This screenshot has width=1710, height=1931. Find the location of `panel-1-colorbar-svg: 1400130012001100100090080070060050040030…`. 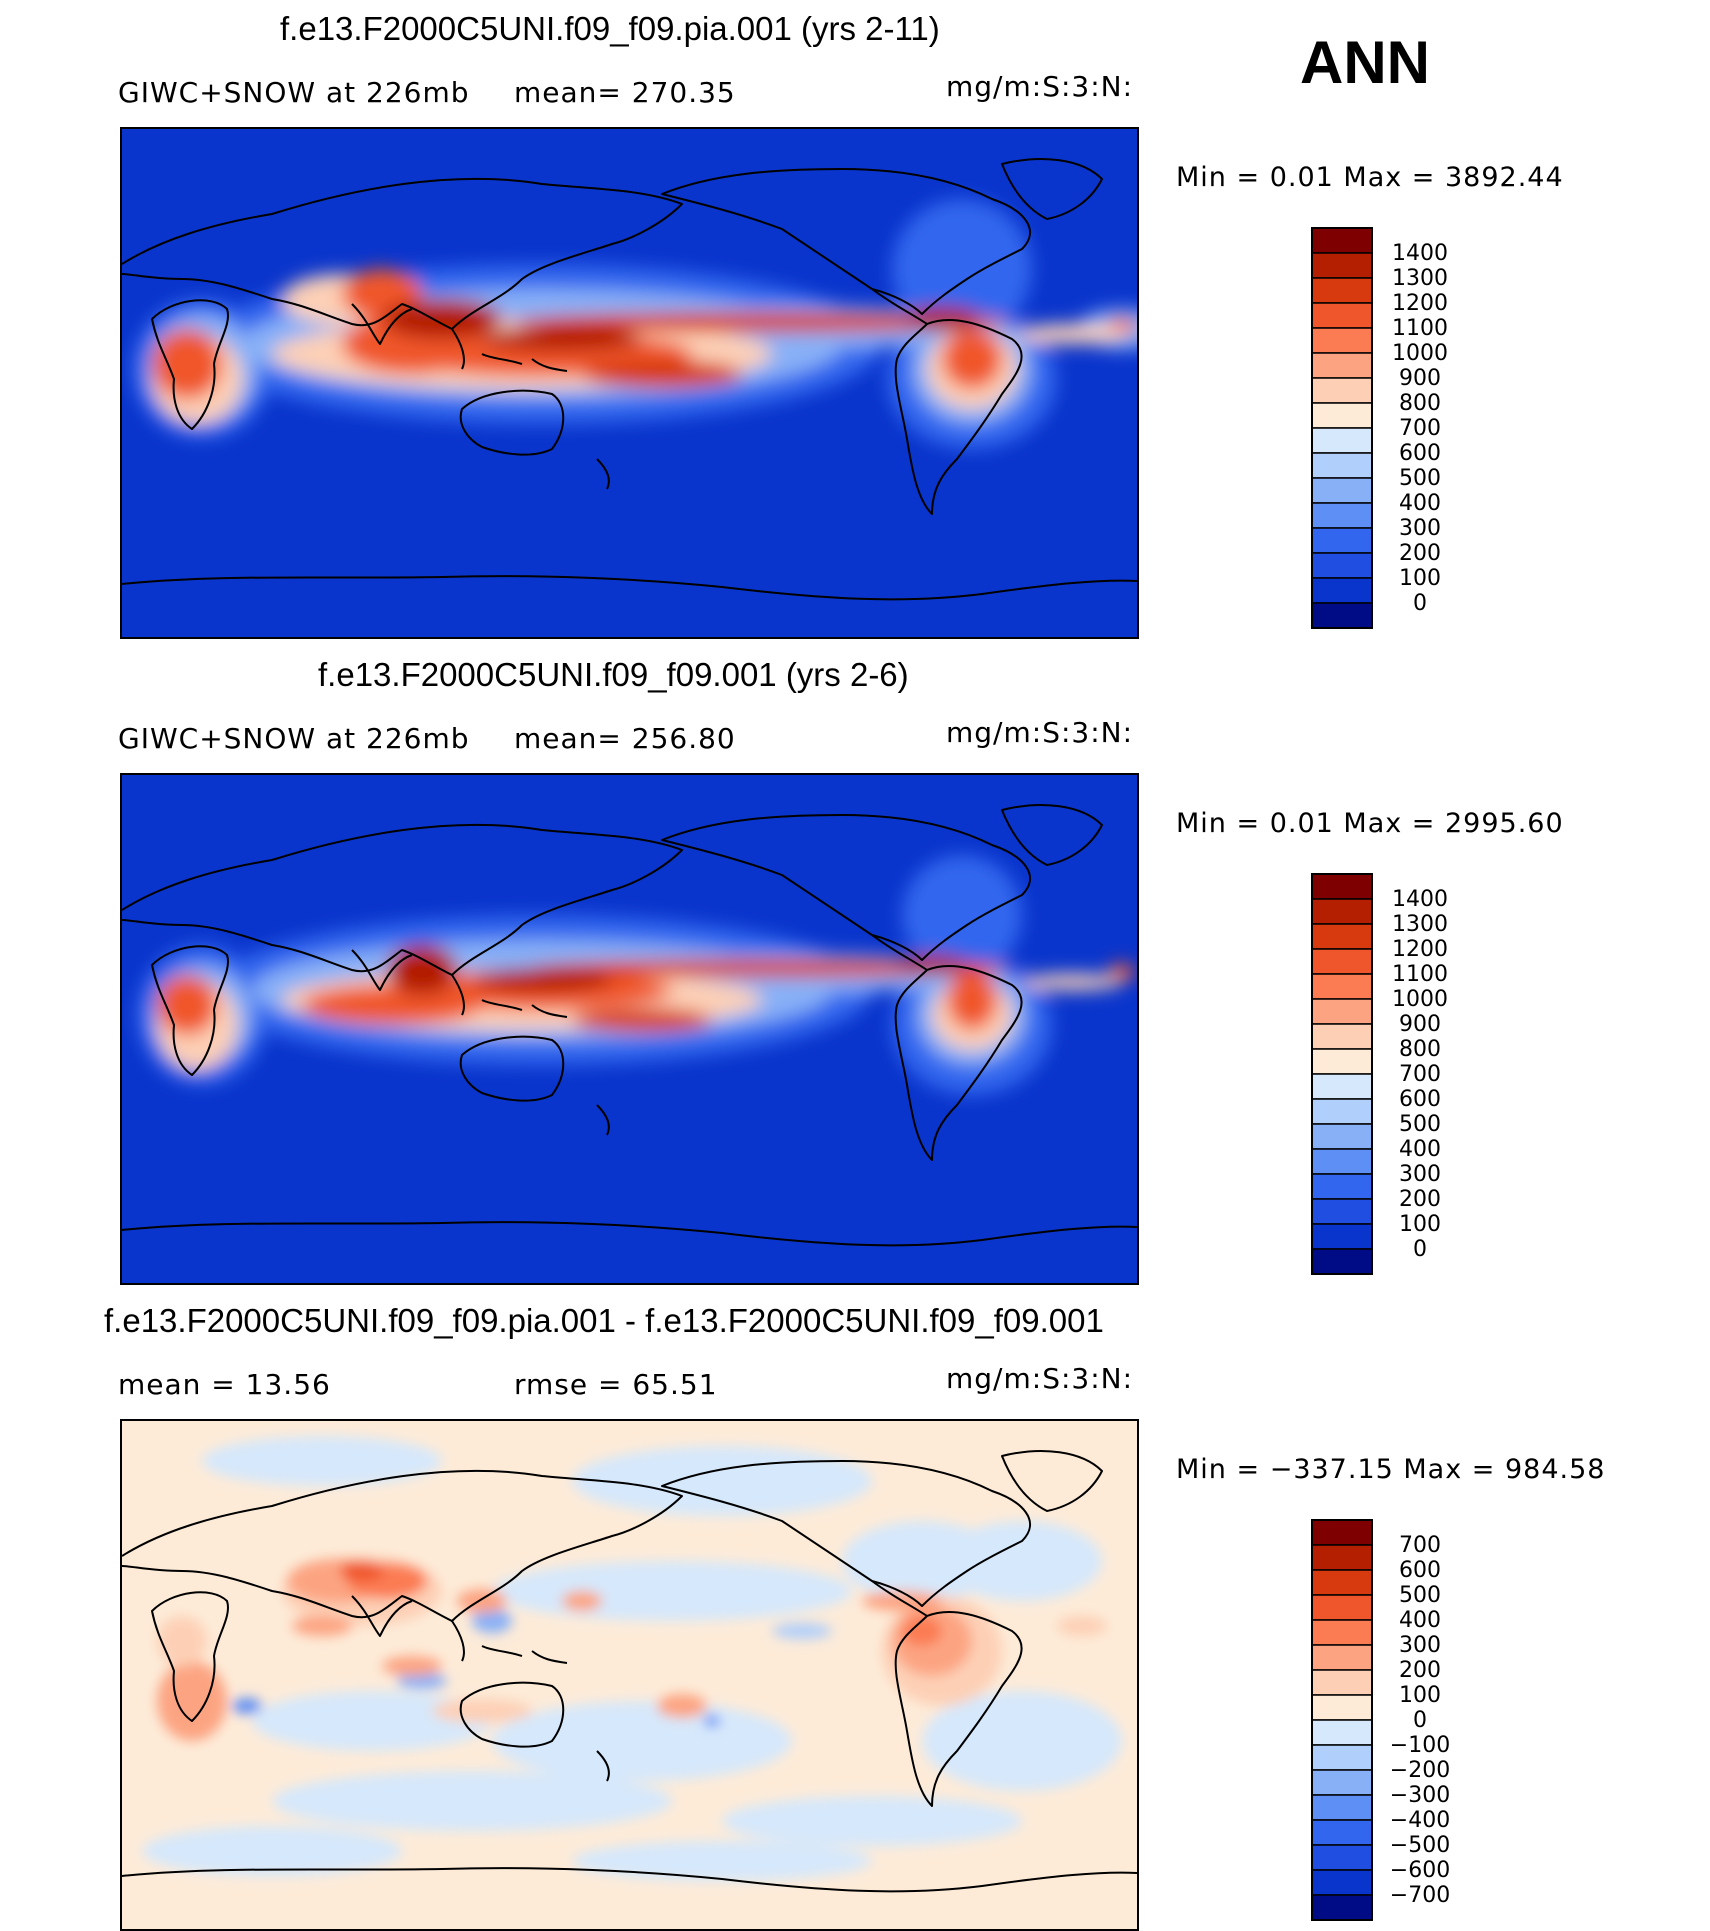

panel-1-colorbar-svg: 1400130012001100100090080070060050040030… is located at coordinates (1379, 428).